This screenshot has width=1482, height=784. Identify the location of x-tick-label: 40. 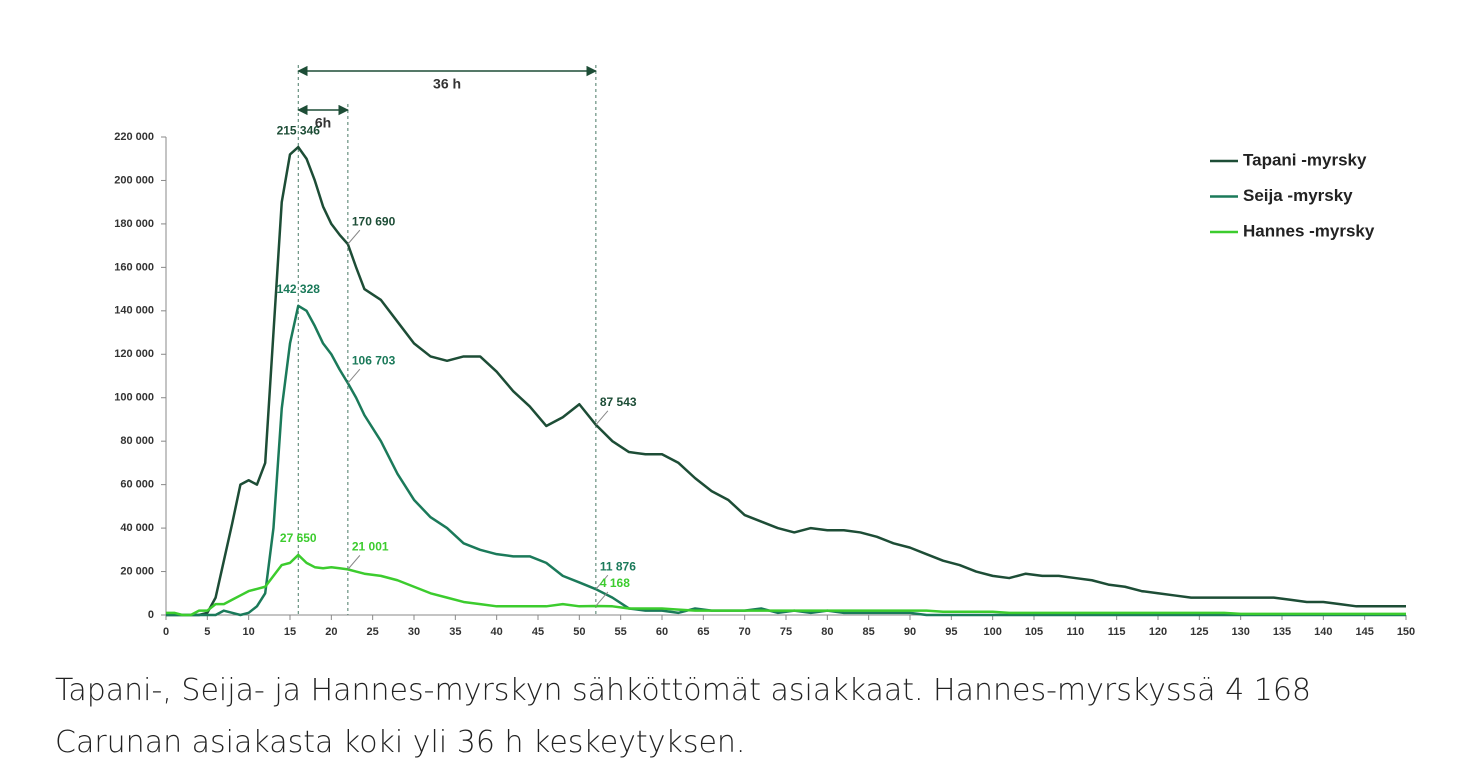
(497, 632).